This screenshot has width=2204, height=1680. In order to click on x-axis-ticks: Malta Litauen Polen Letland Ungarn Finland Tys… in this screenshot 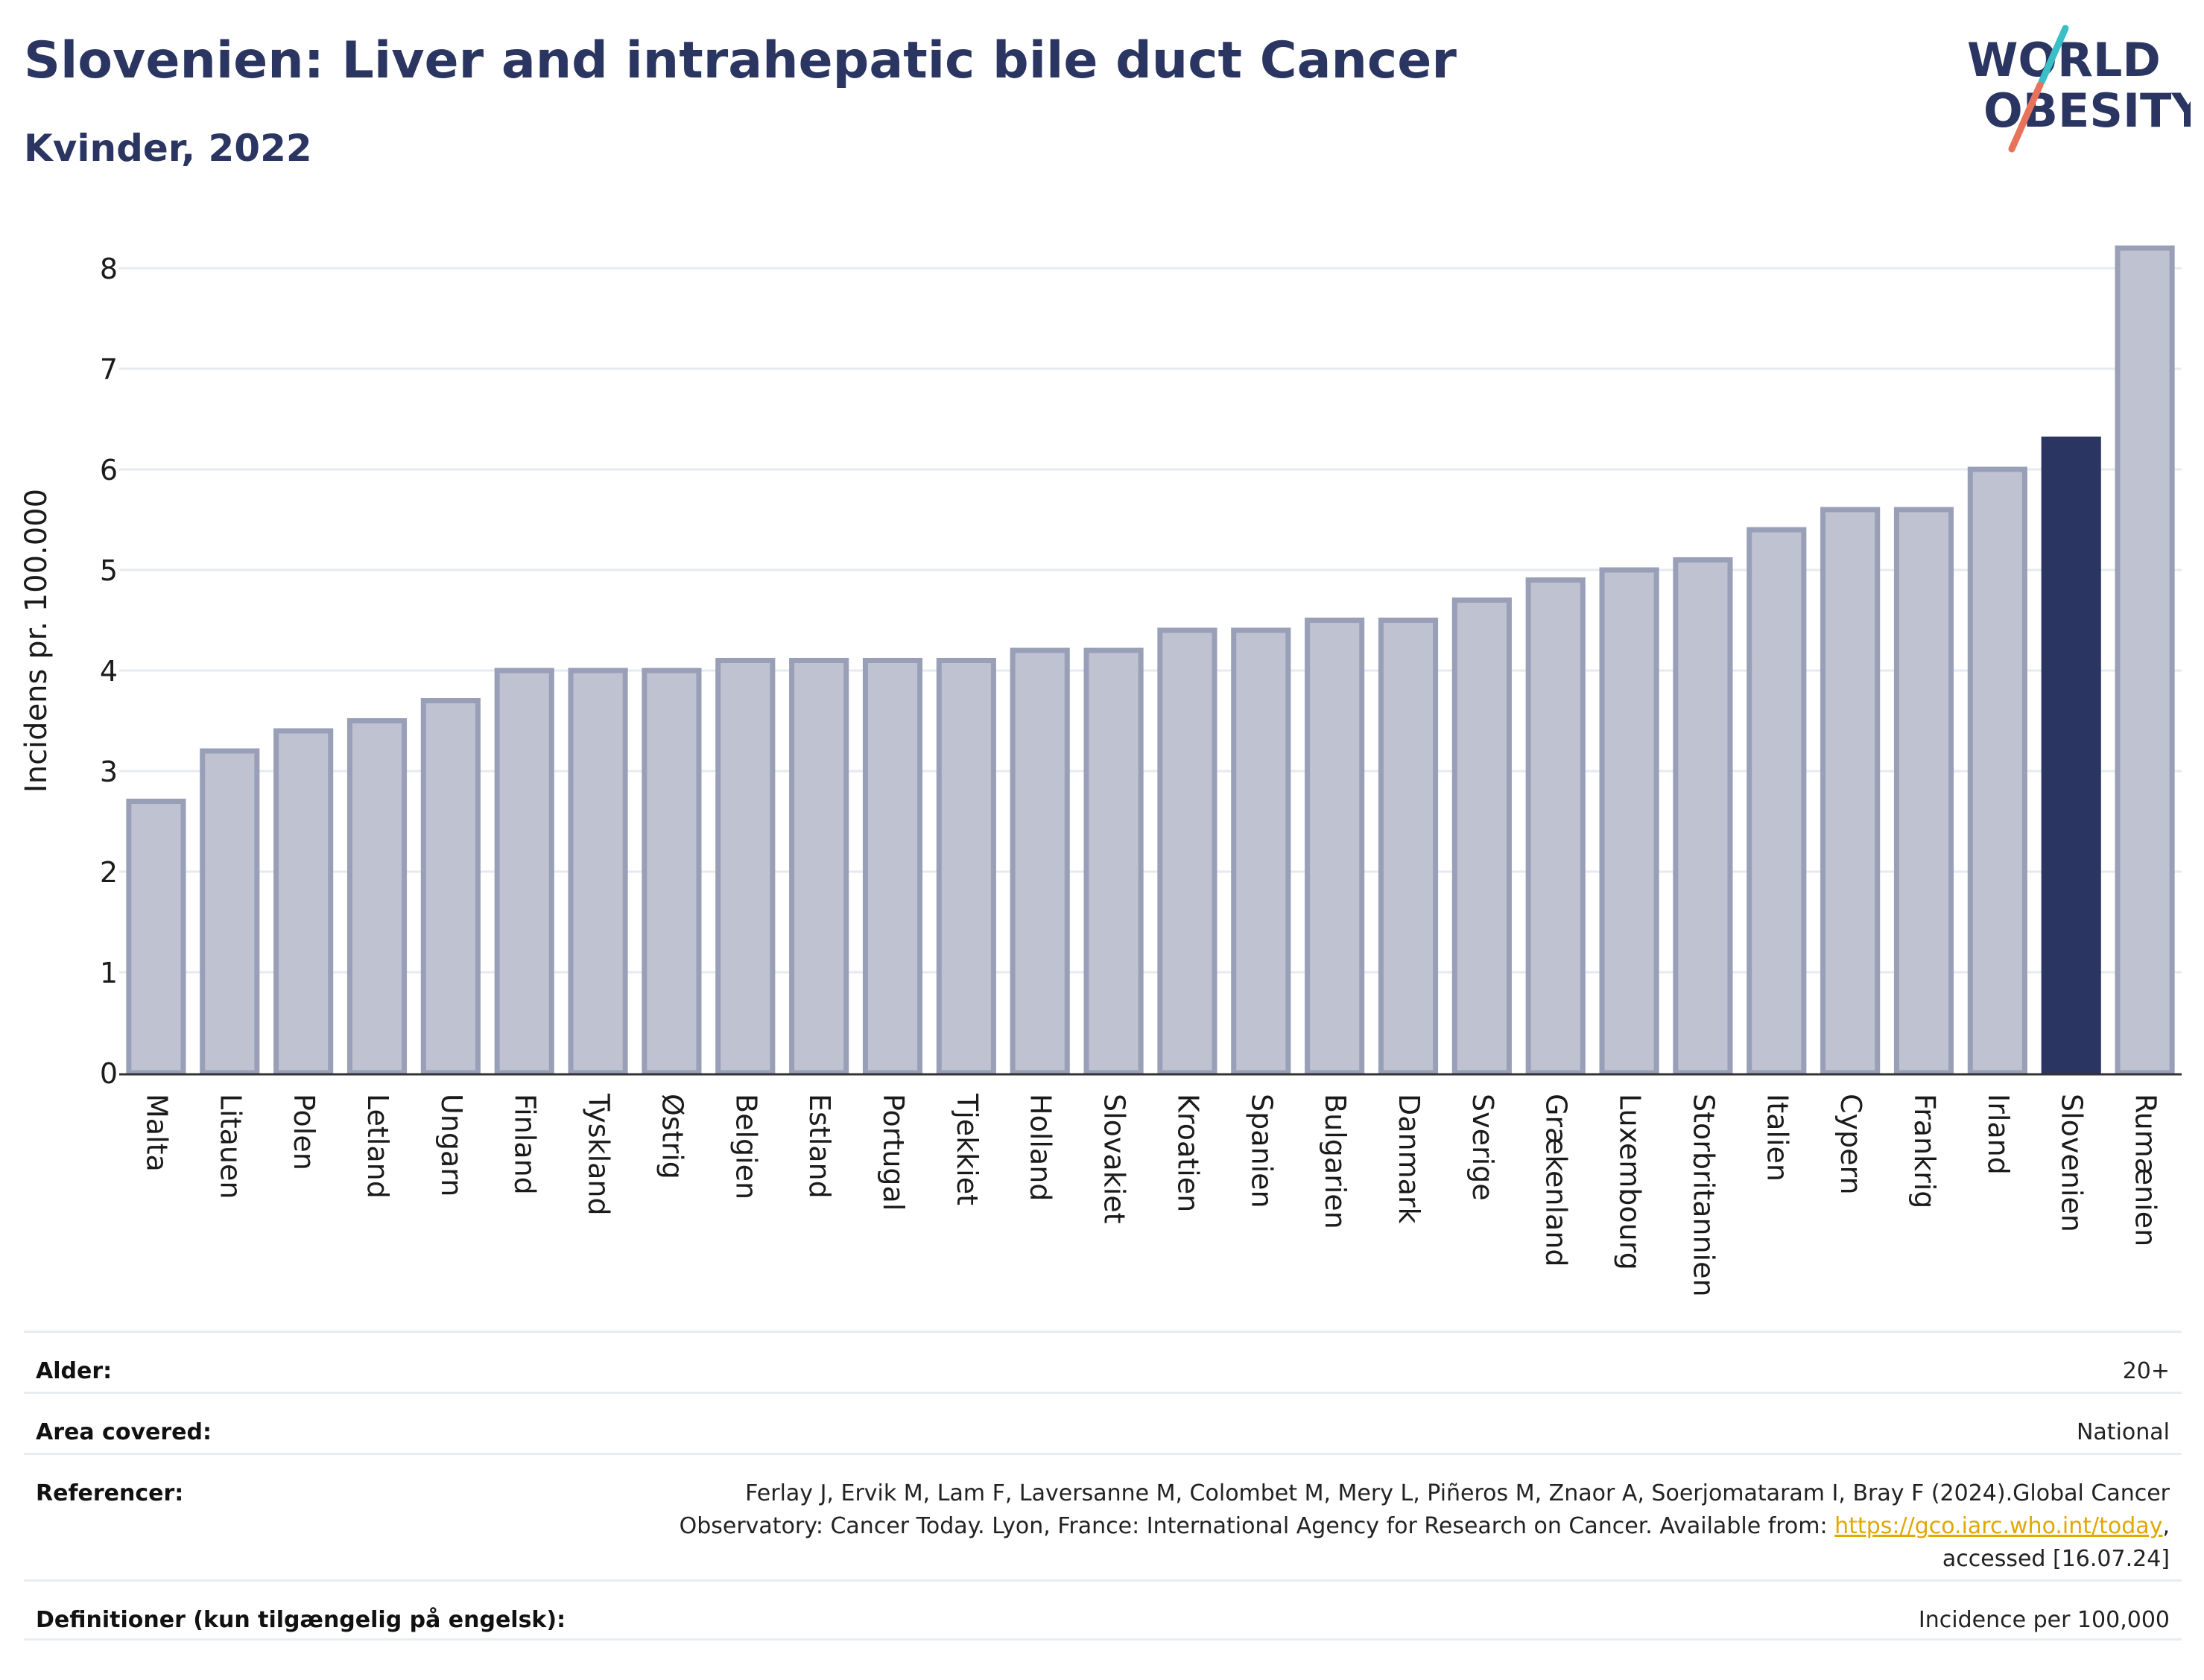, I will do `click(1151, 1195)`.